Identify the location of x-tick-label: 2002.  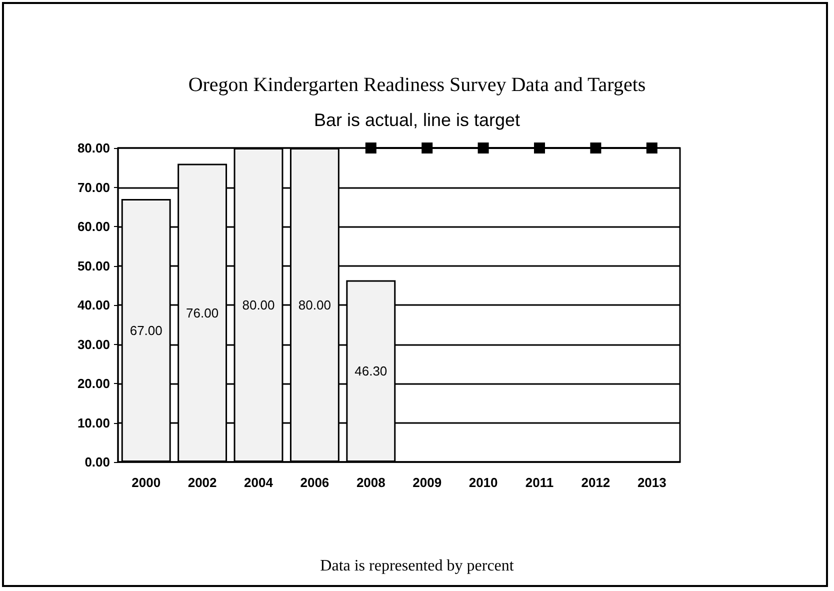
(202, 482).